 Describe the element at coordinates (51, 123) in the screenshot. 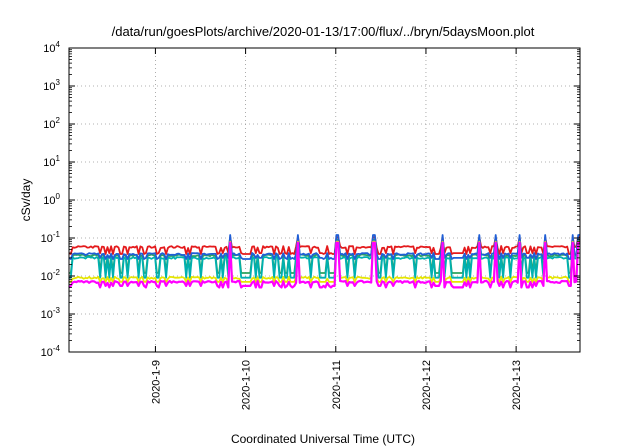

I see `y-tick-label: 10²` at that location.